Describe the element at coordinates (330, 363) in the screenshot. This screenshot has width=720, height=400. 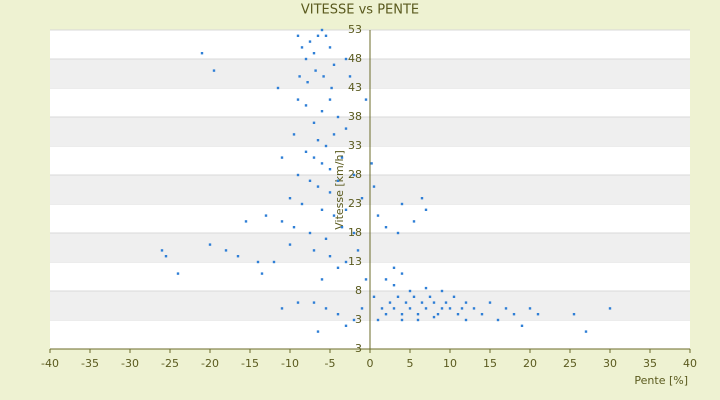
I see `x-tick-label: -5` at that location.